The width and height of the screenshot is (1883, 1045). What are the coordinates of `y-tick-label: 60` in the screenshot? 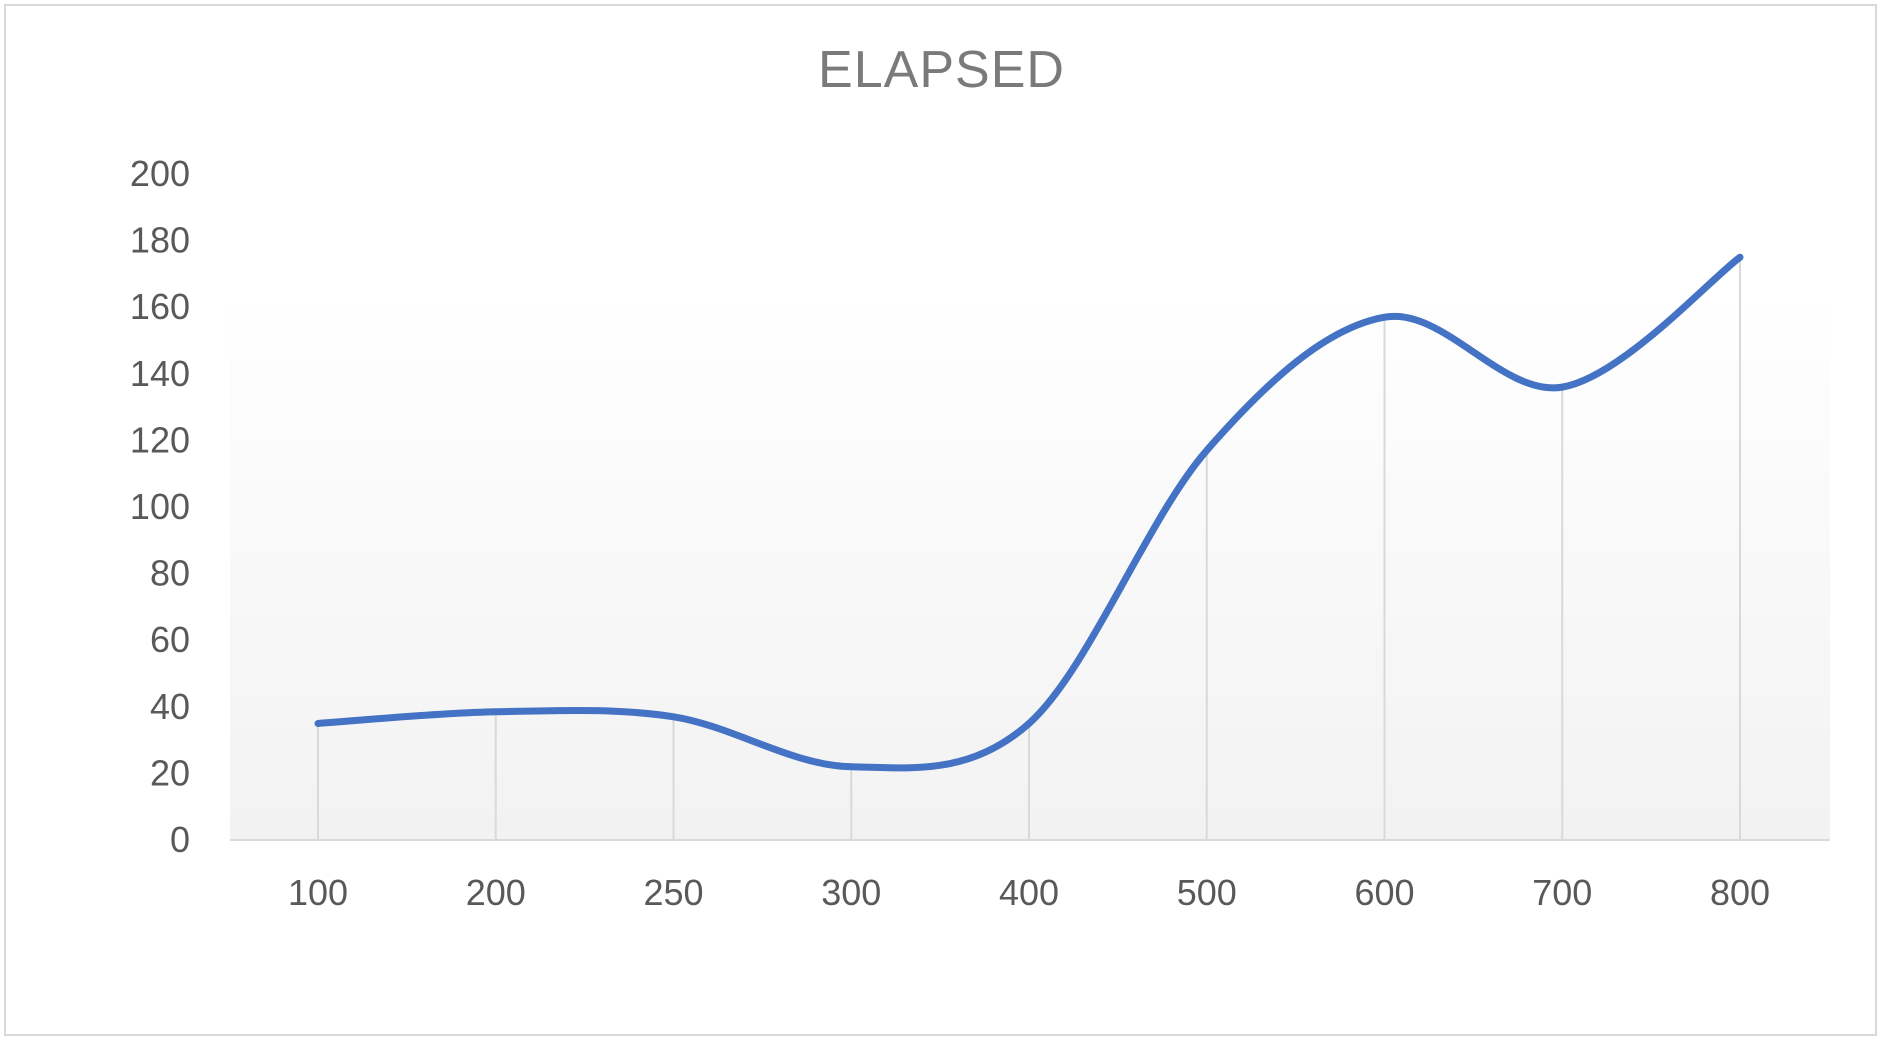 It's located at (170, 639).